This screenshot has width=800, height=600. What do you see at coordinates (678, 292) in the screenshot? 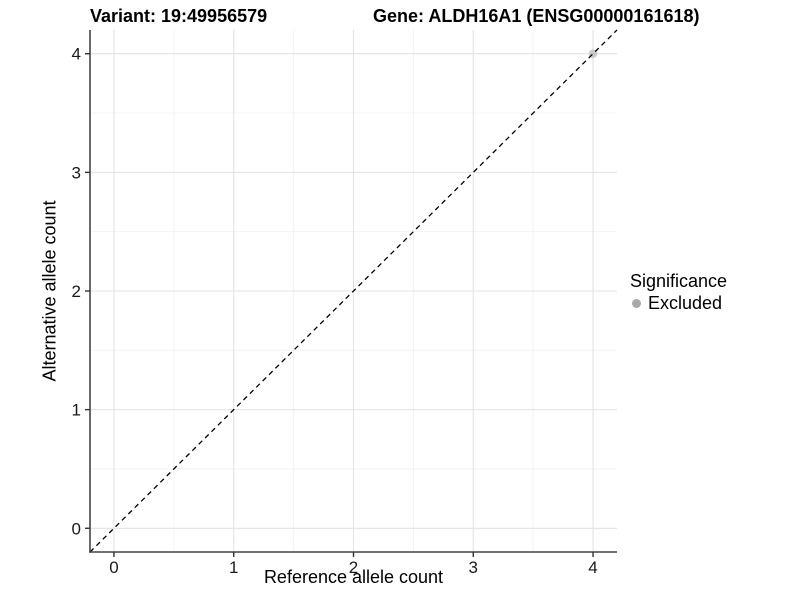
I see `legend: Significance Excluded` at bounding box center [678, 292].